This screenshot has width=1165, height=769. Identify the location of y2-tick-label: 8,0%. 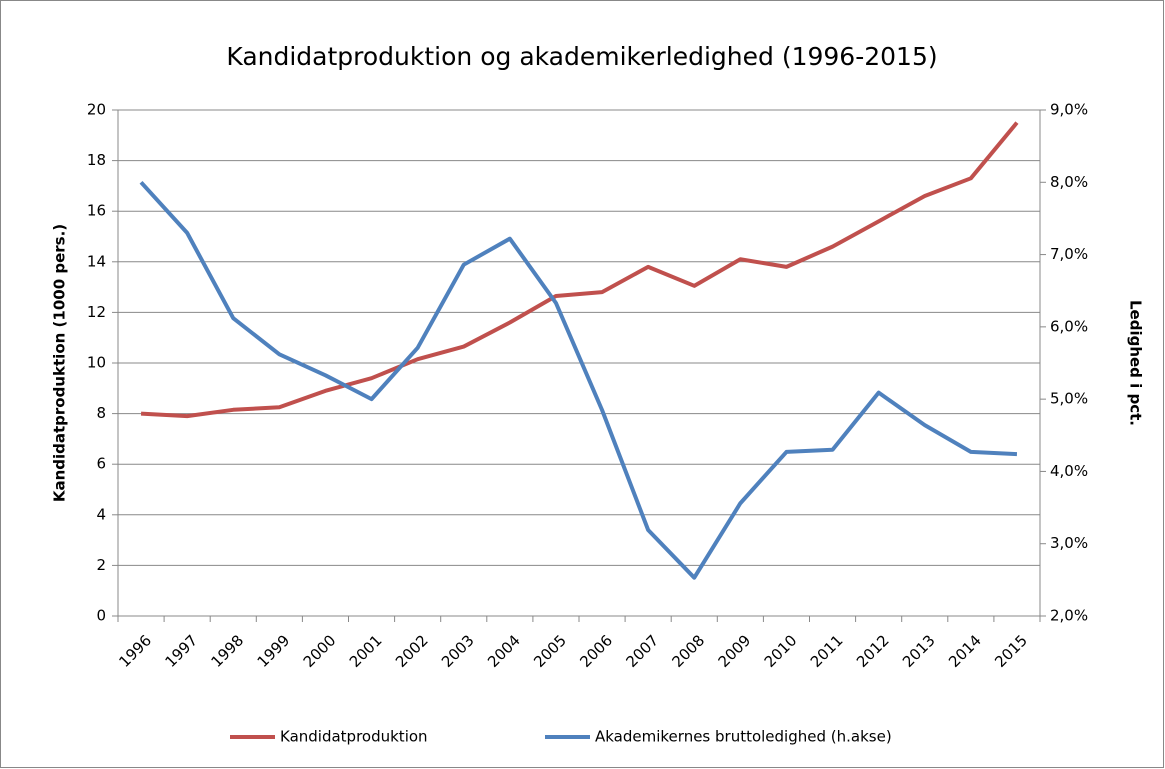
(1069, 182).